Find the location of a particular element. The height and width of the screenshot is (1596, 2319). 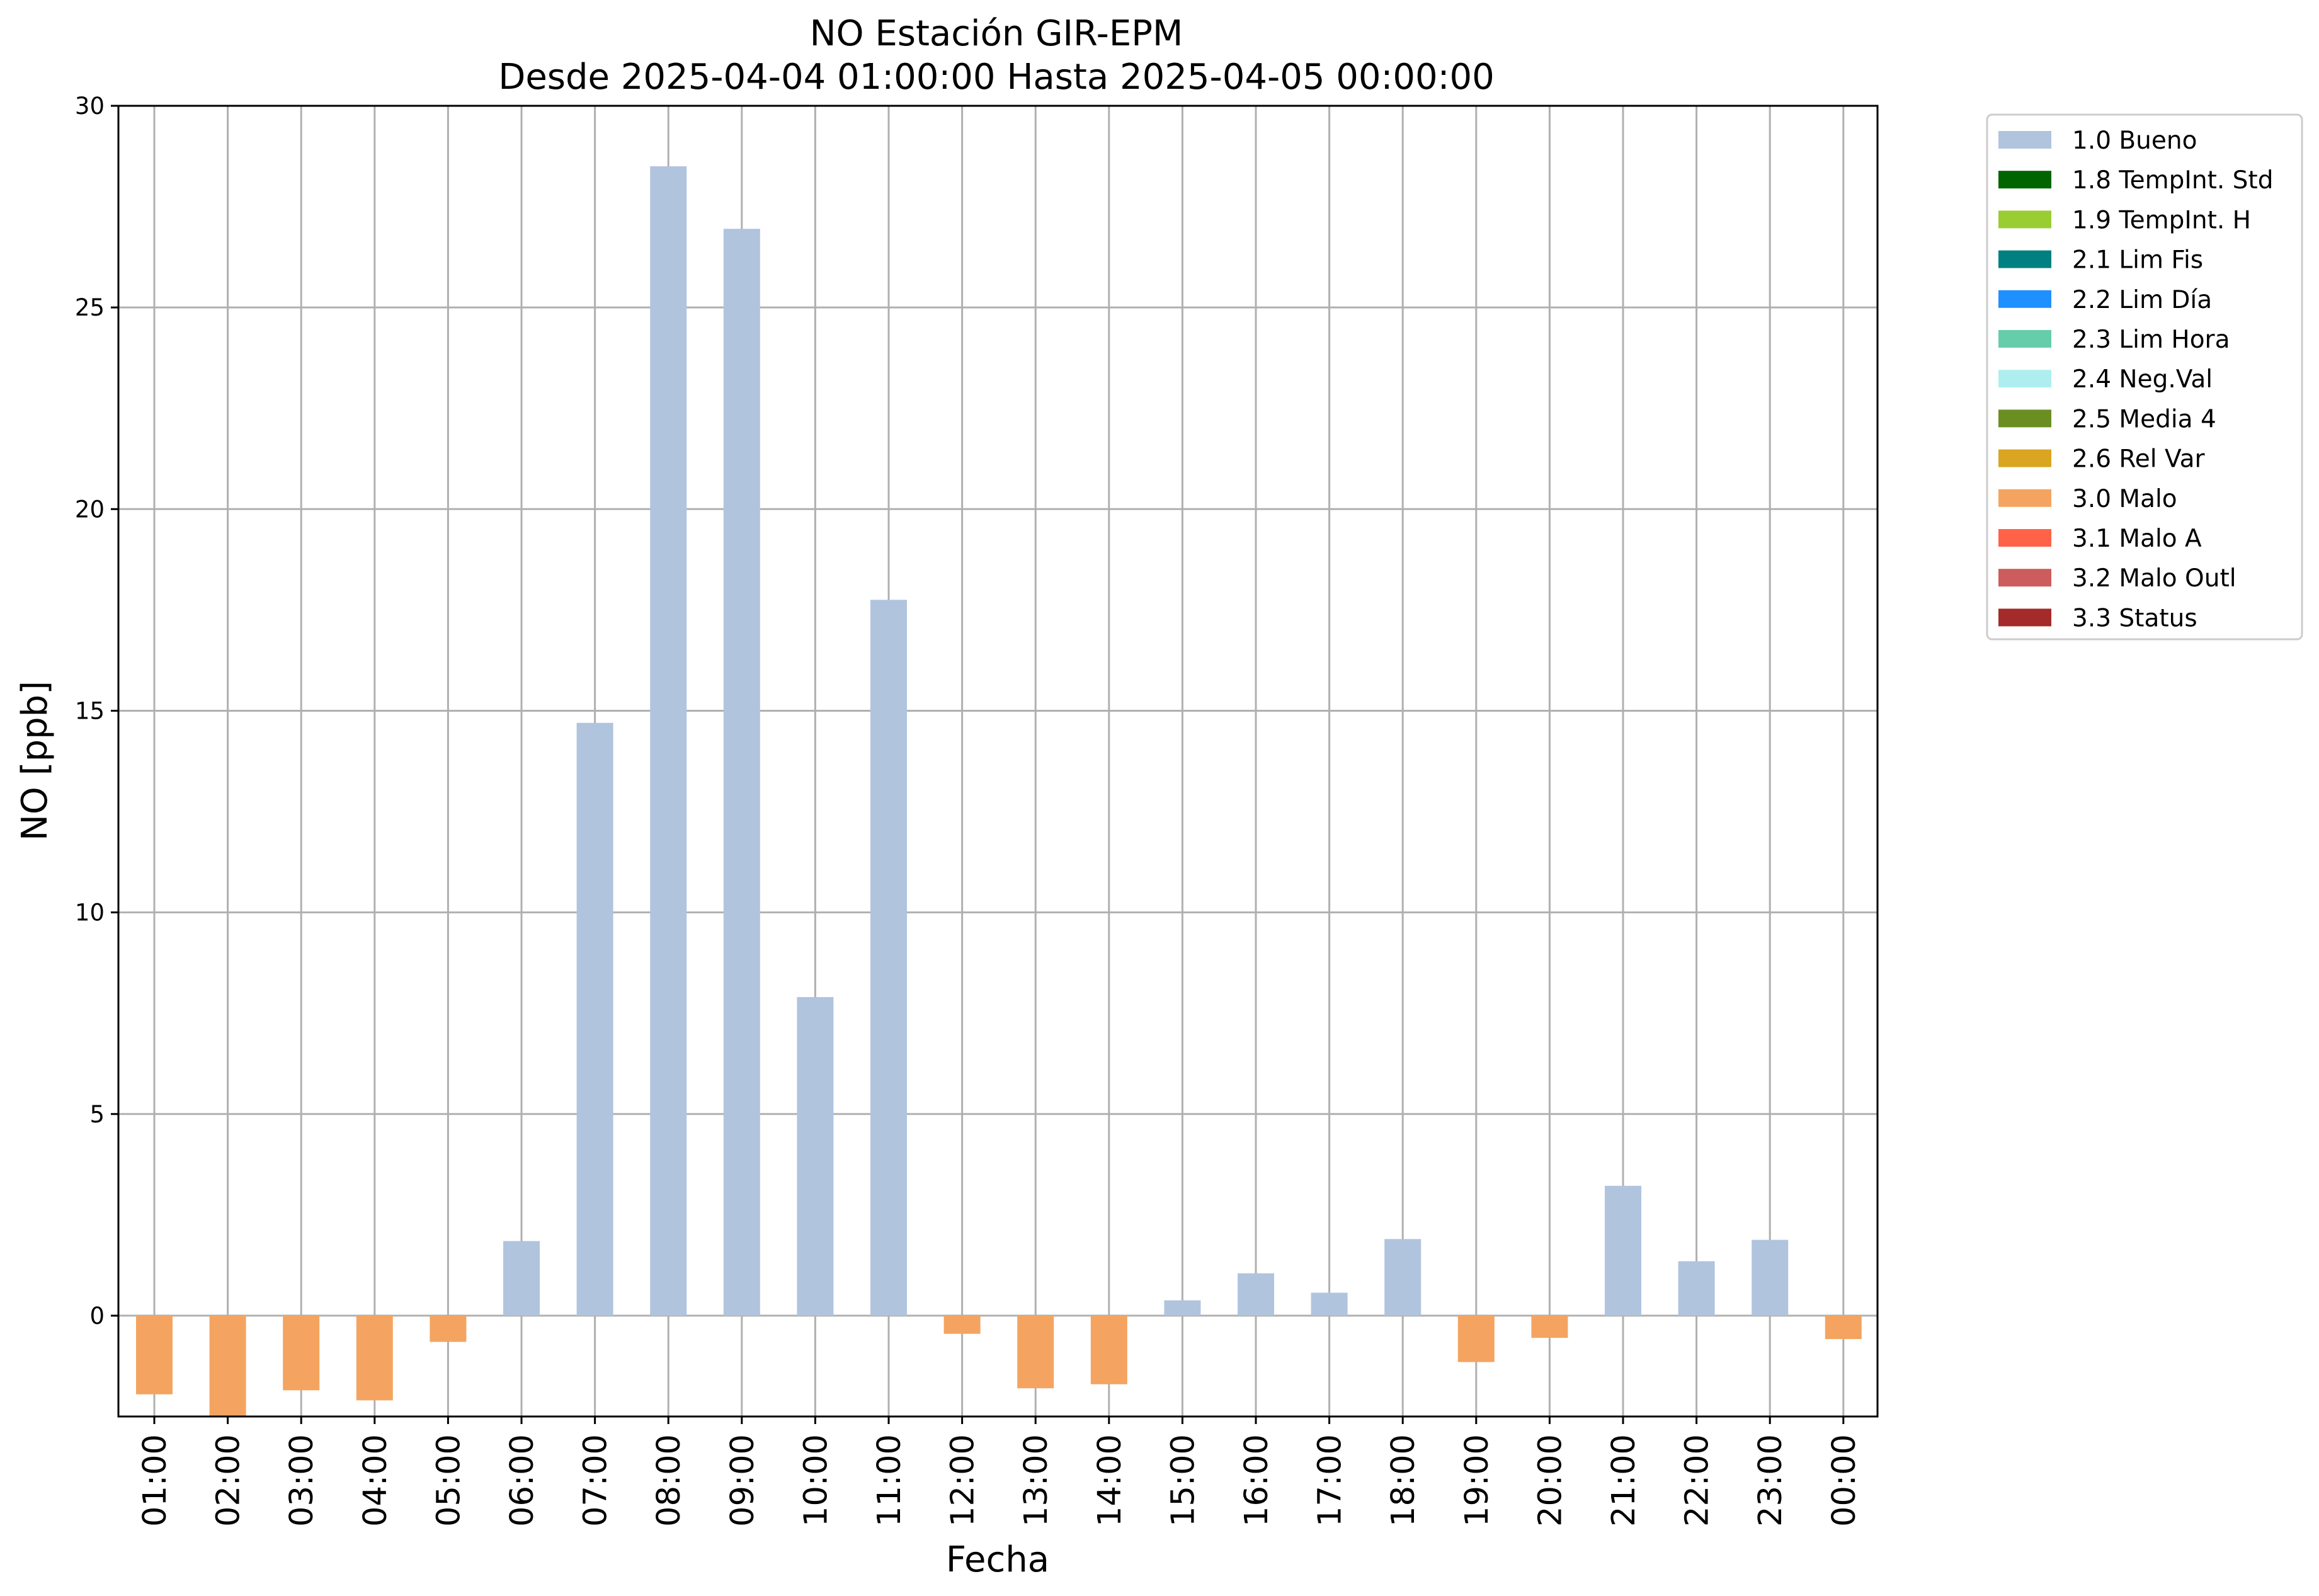

legend-box is located at coordinates (2144, 377).